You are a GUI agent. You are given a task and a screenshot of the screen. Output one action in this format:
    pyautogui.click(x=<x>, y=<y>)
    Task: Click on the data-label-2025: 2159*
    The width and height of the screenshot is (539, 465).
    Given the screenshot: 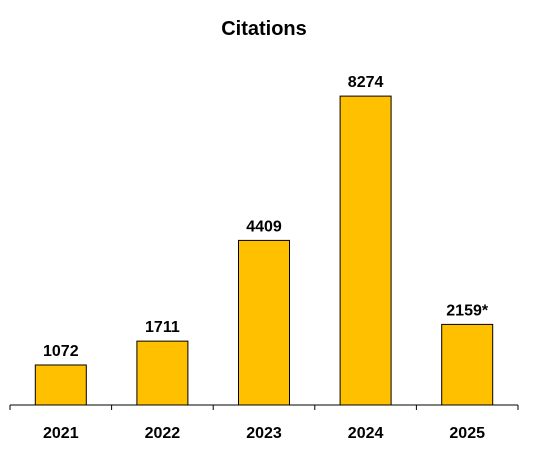 What is the action you would take?
    pyautogui.click(x=467, y=310)
    